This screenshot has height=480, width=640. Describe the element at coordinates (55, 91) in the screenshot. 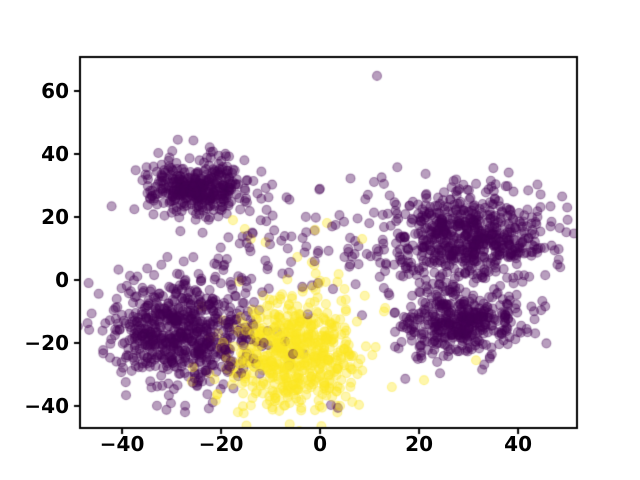

I see `y-tick-label: 60` at that location.